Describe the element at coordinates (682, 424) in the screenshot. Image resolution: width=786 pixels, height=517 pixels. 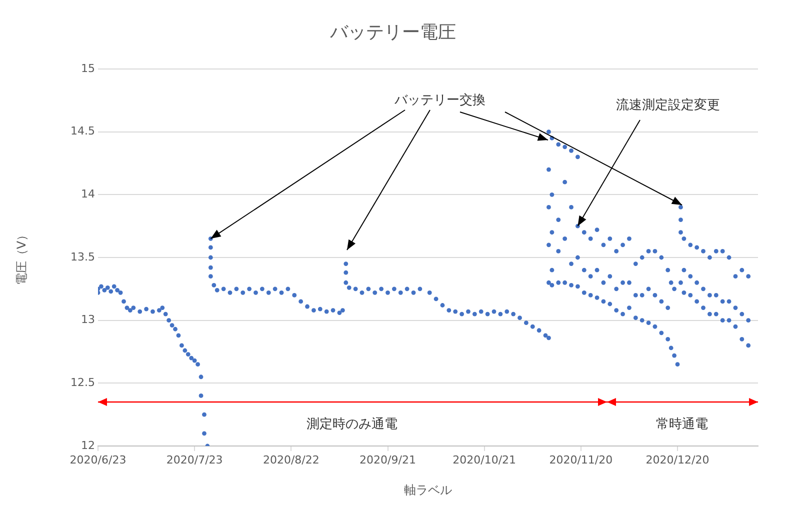
I see `annotation: 常時通電` at that location.